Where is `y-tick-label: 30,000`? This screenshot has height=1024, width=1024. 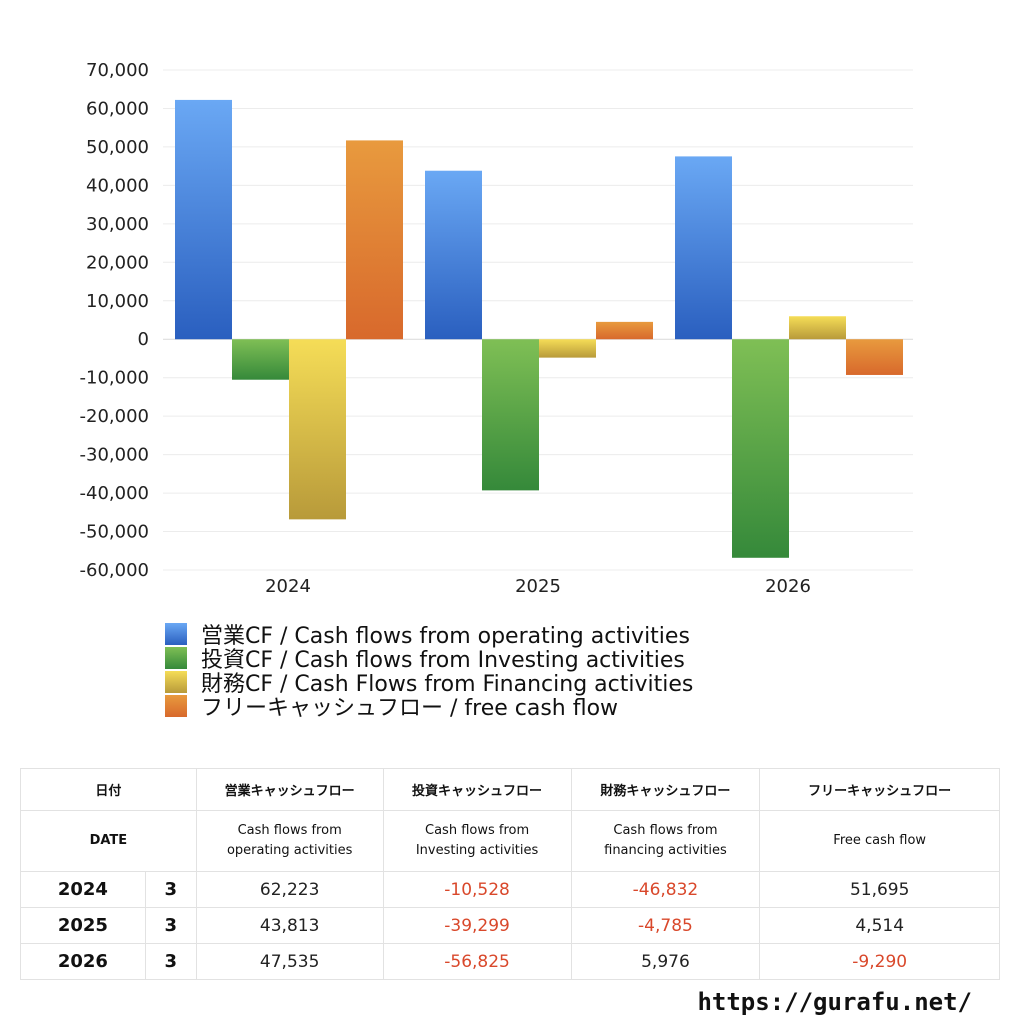 y-tick-label: 30,000 is located at coordinates (117, 224).